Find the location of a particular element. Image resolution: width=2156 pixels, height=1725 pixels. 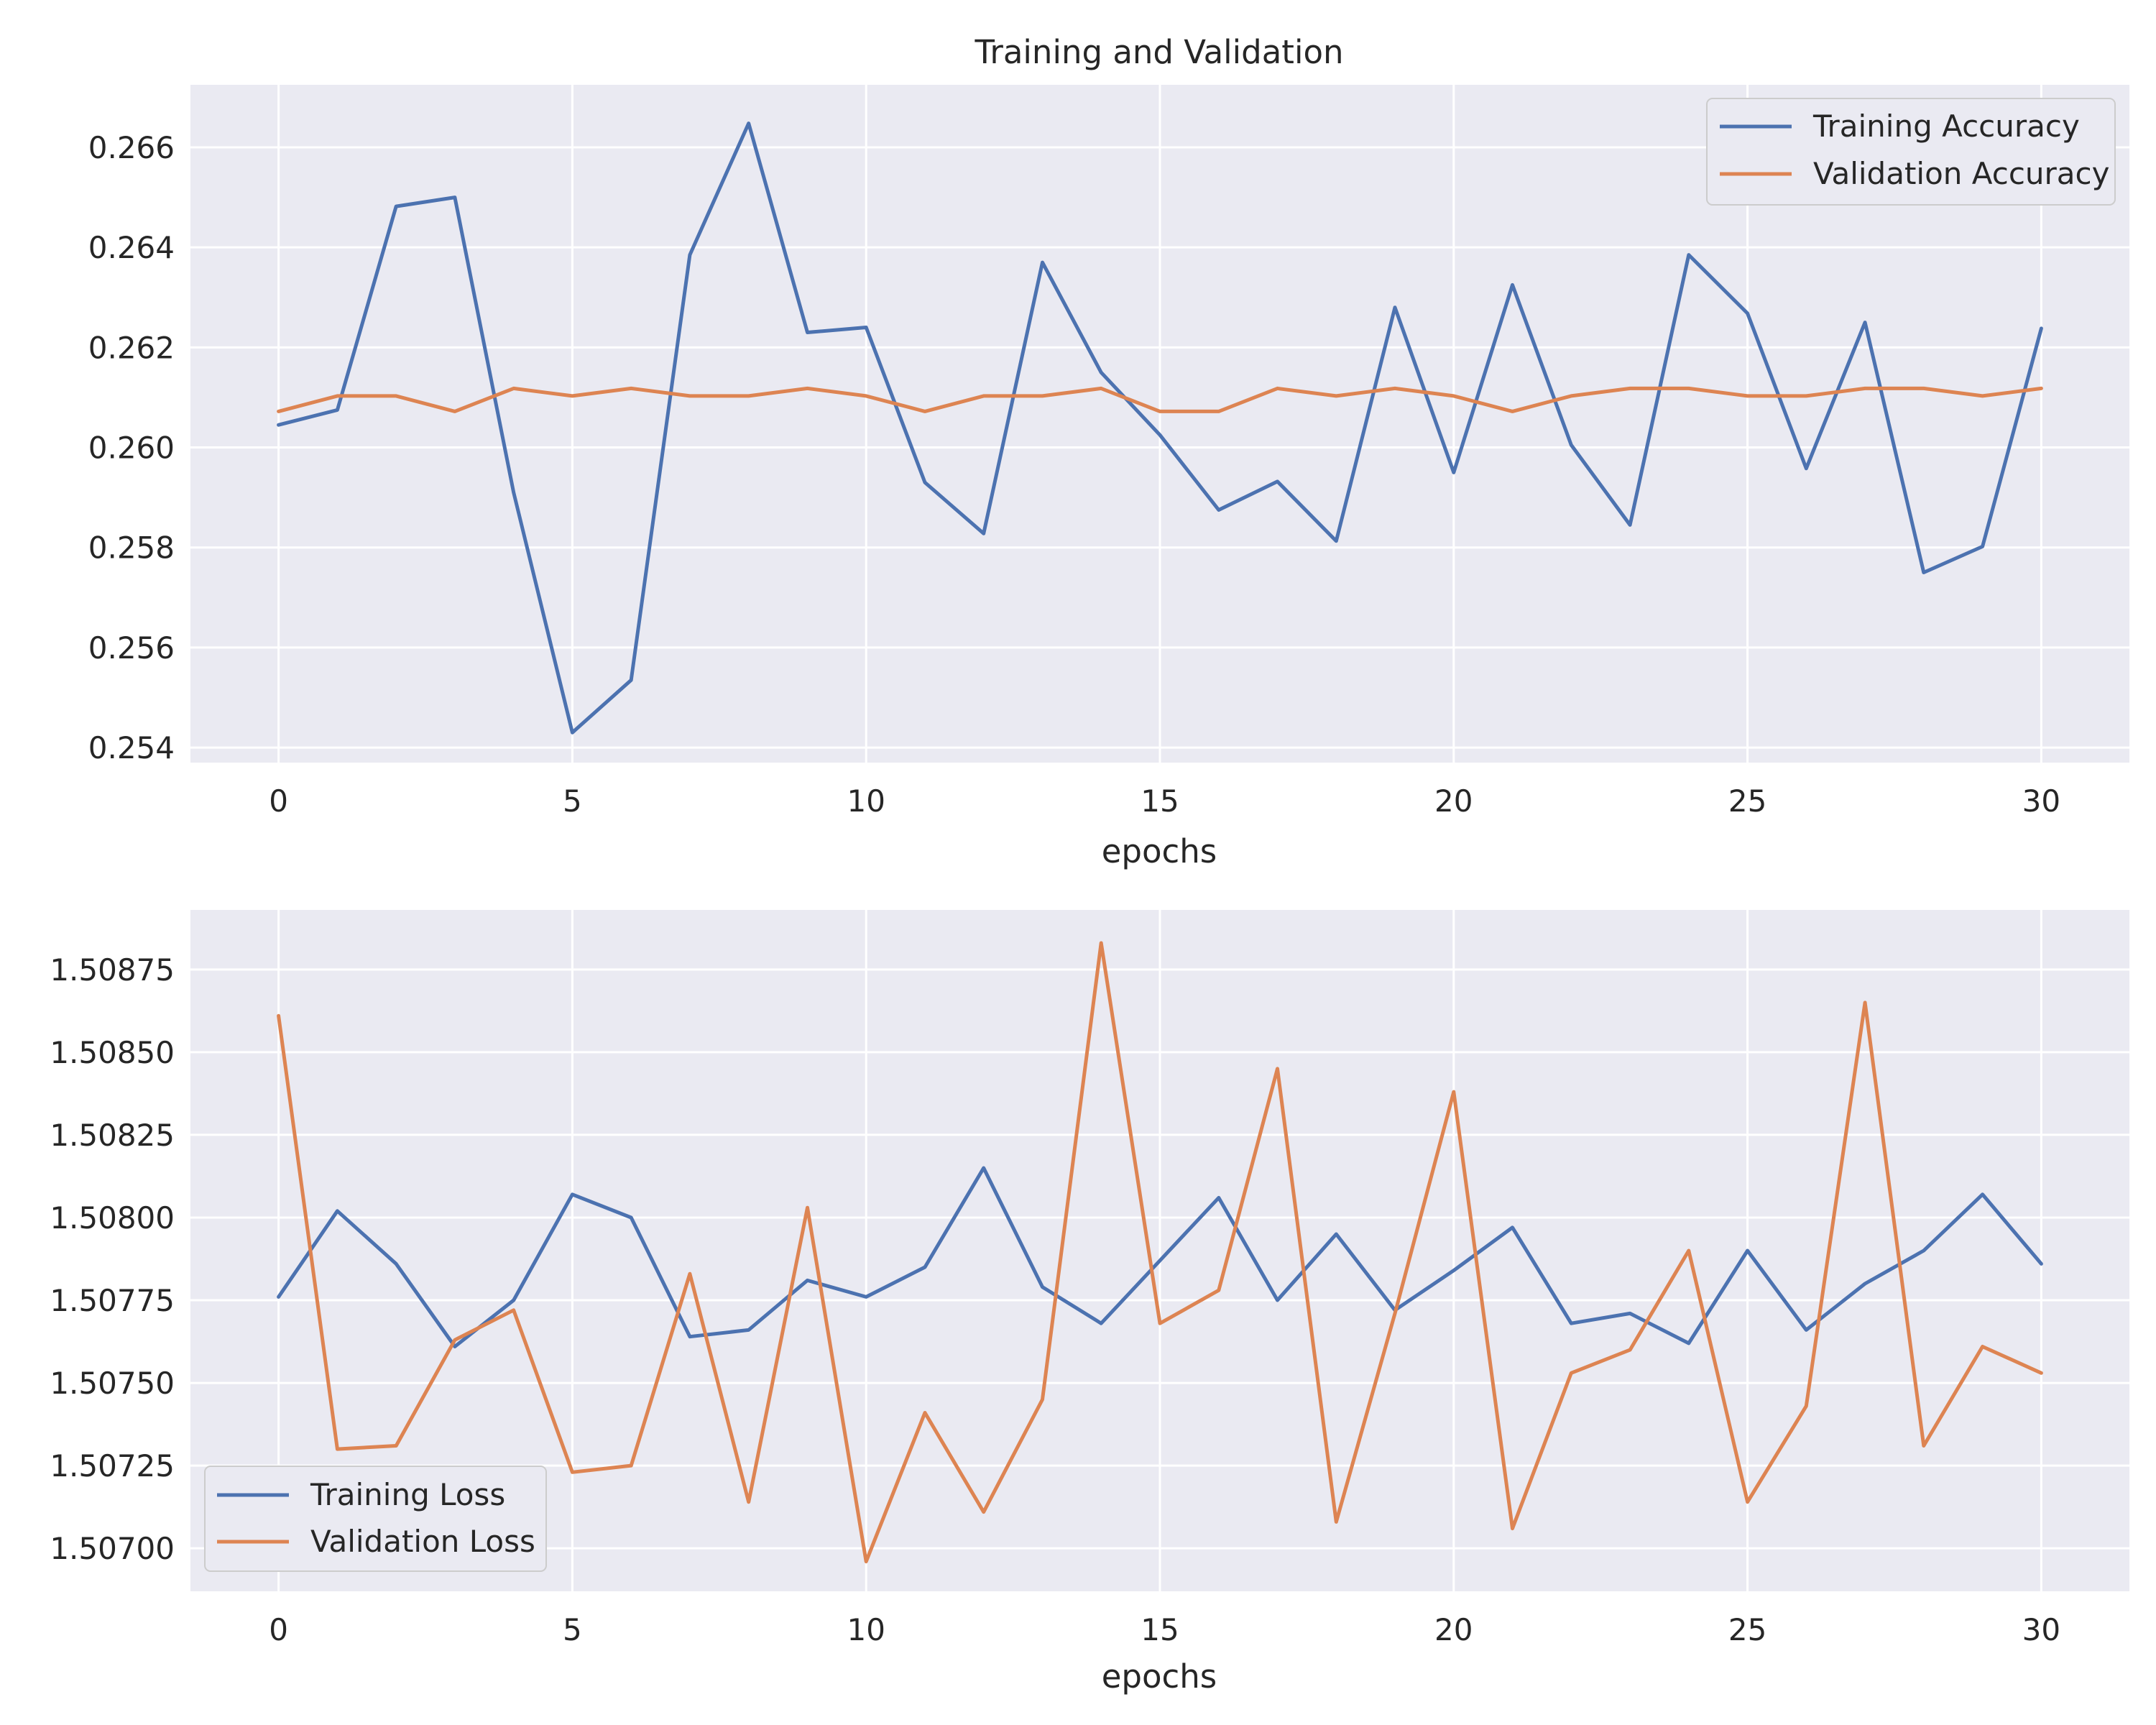

series-line-validation-accuracy is located at coordinates (1160, 399).